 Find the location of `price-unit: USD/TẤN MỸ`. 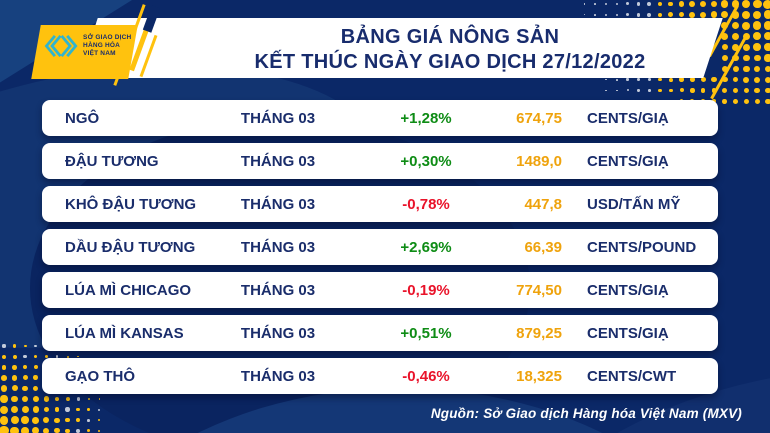

price-unit: USD/TẤN MỸ is located at coordinates (634, 204).